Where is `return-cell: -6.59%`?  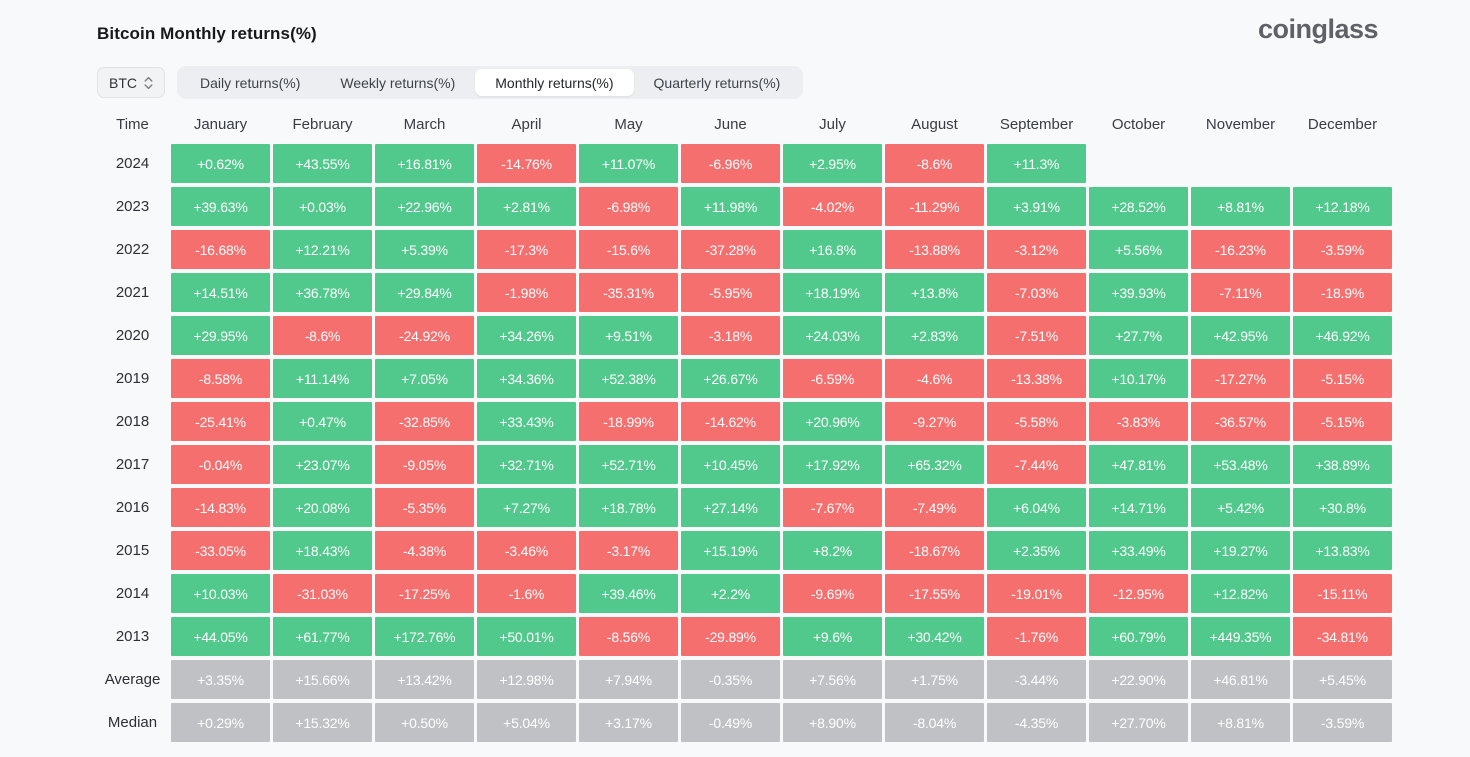 return-cell: -6.59% is located at coordinates (832, 378).